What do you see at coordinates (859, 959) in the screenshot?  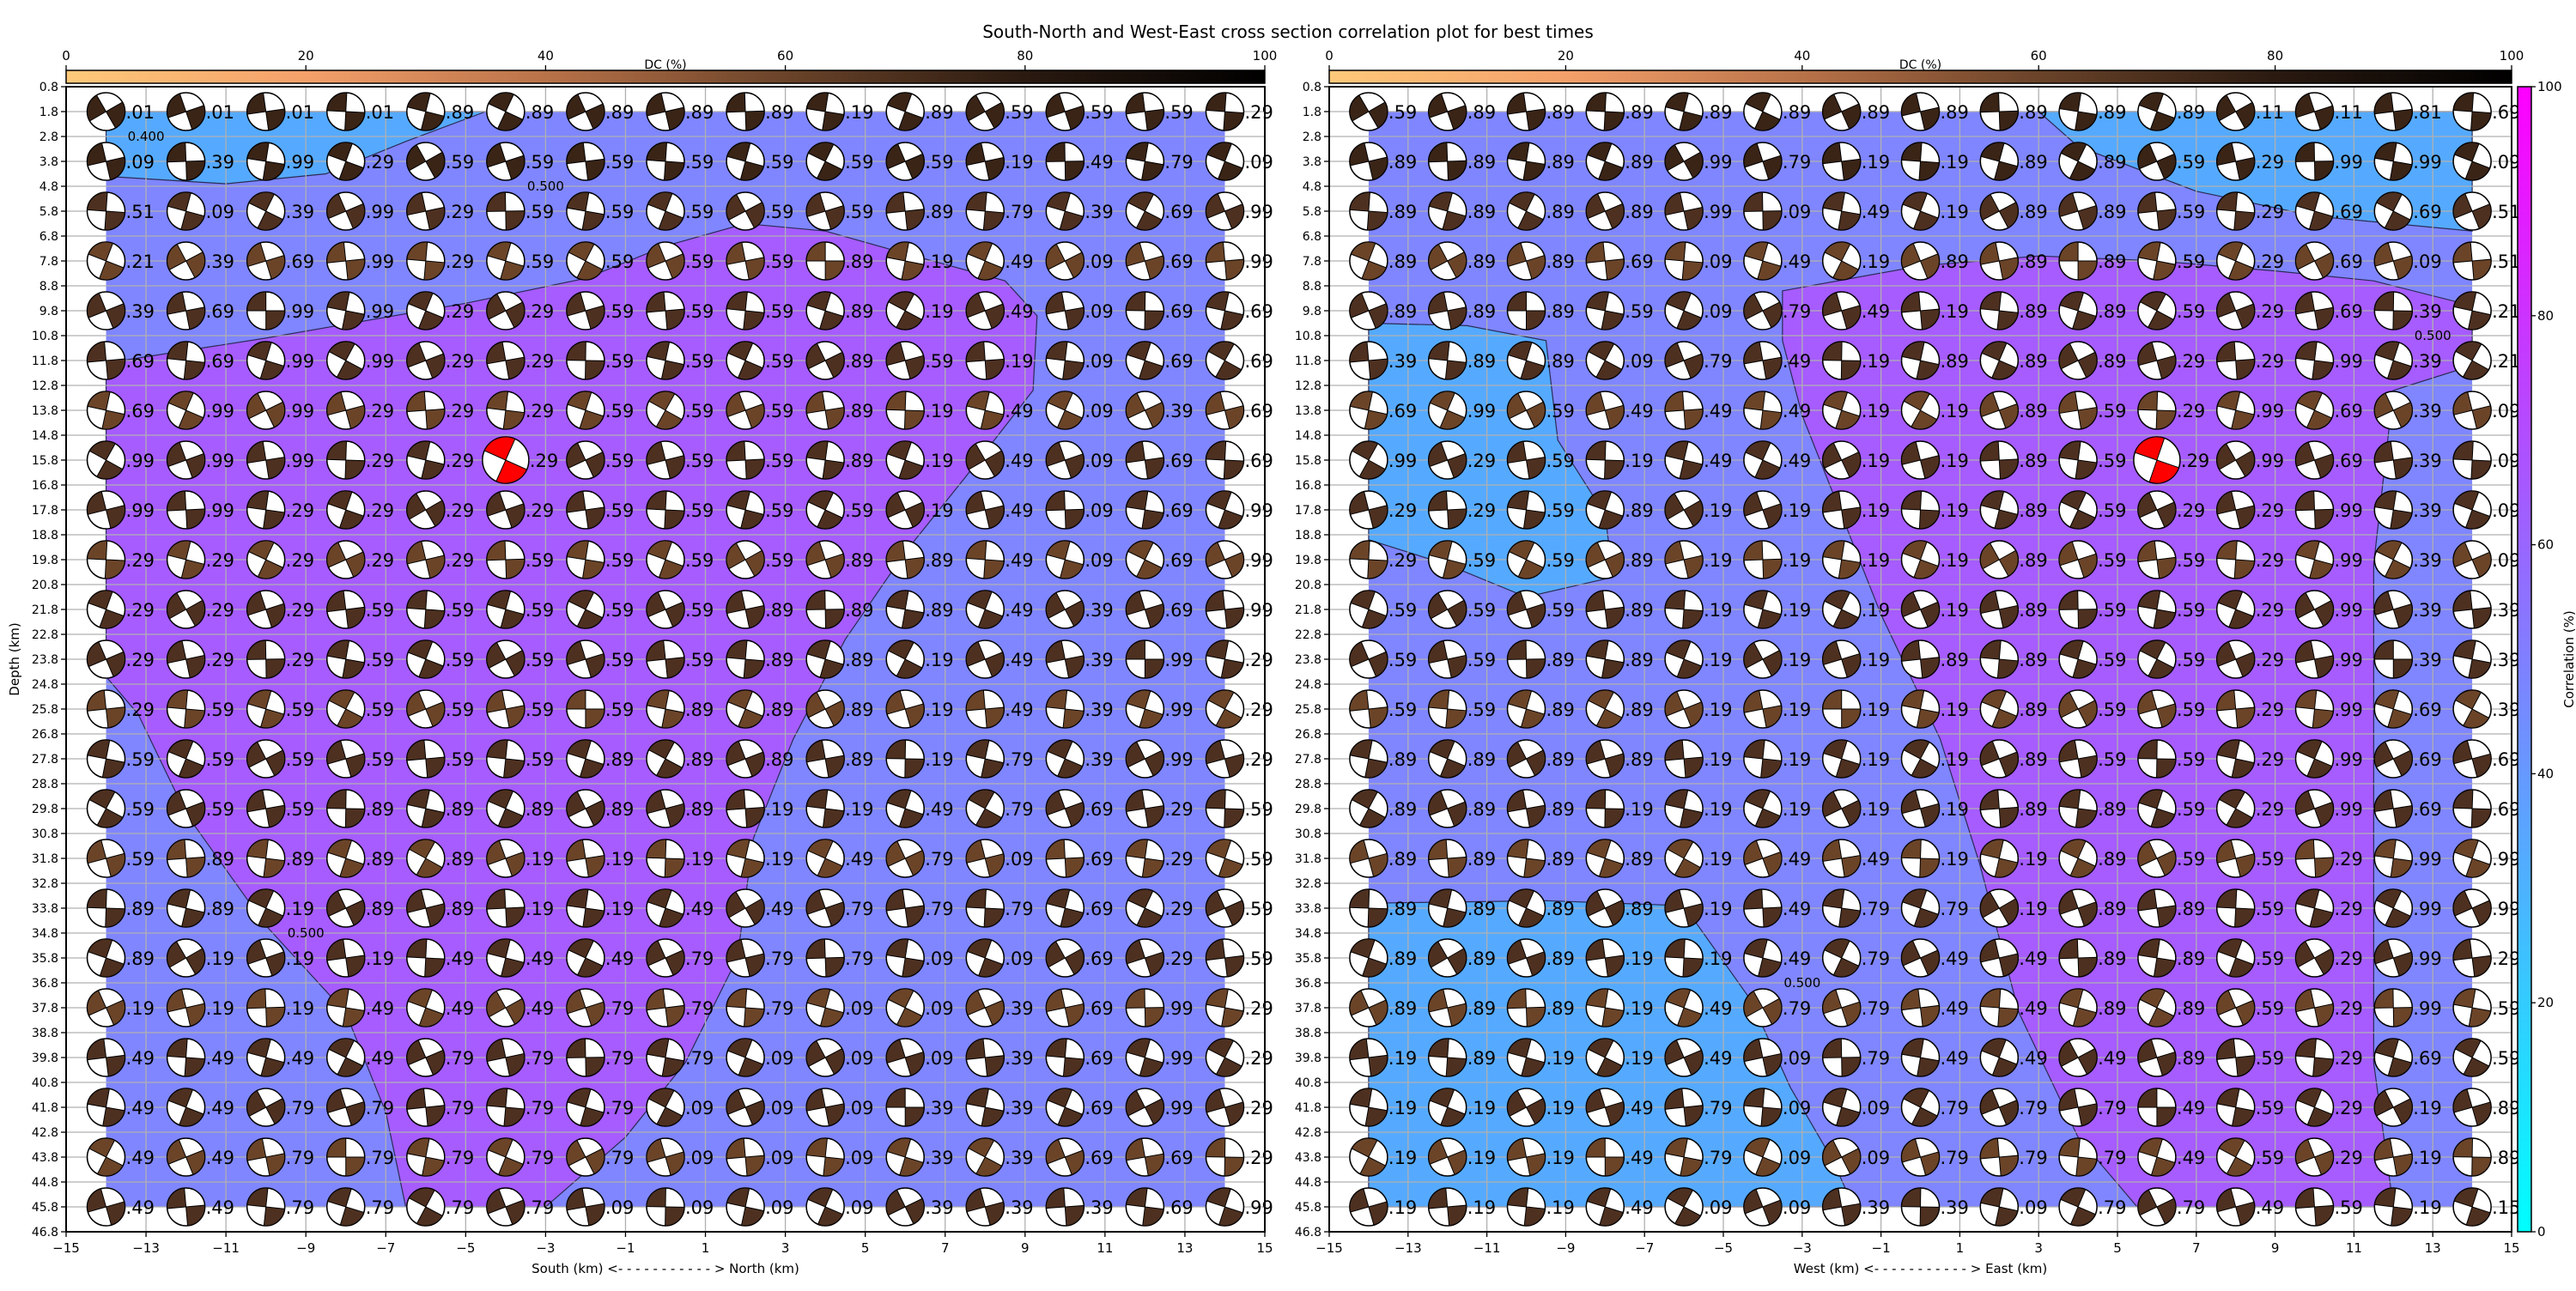 I see `time-label: .79` at bounding box center [859, 959].